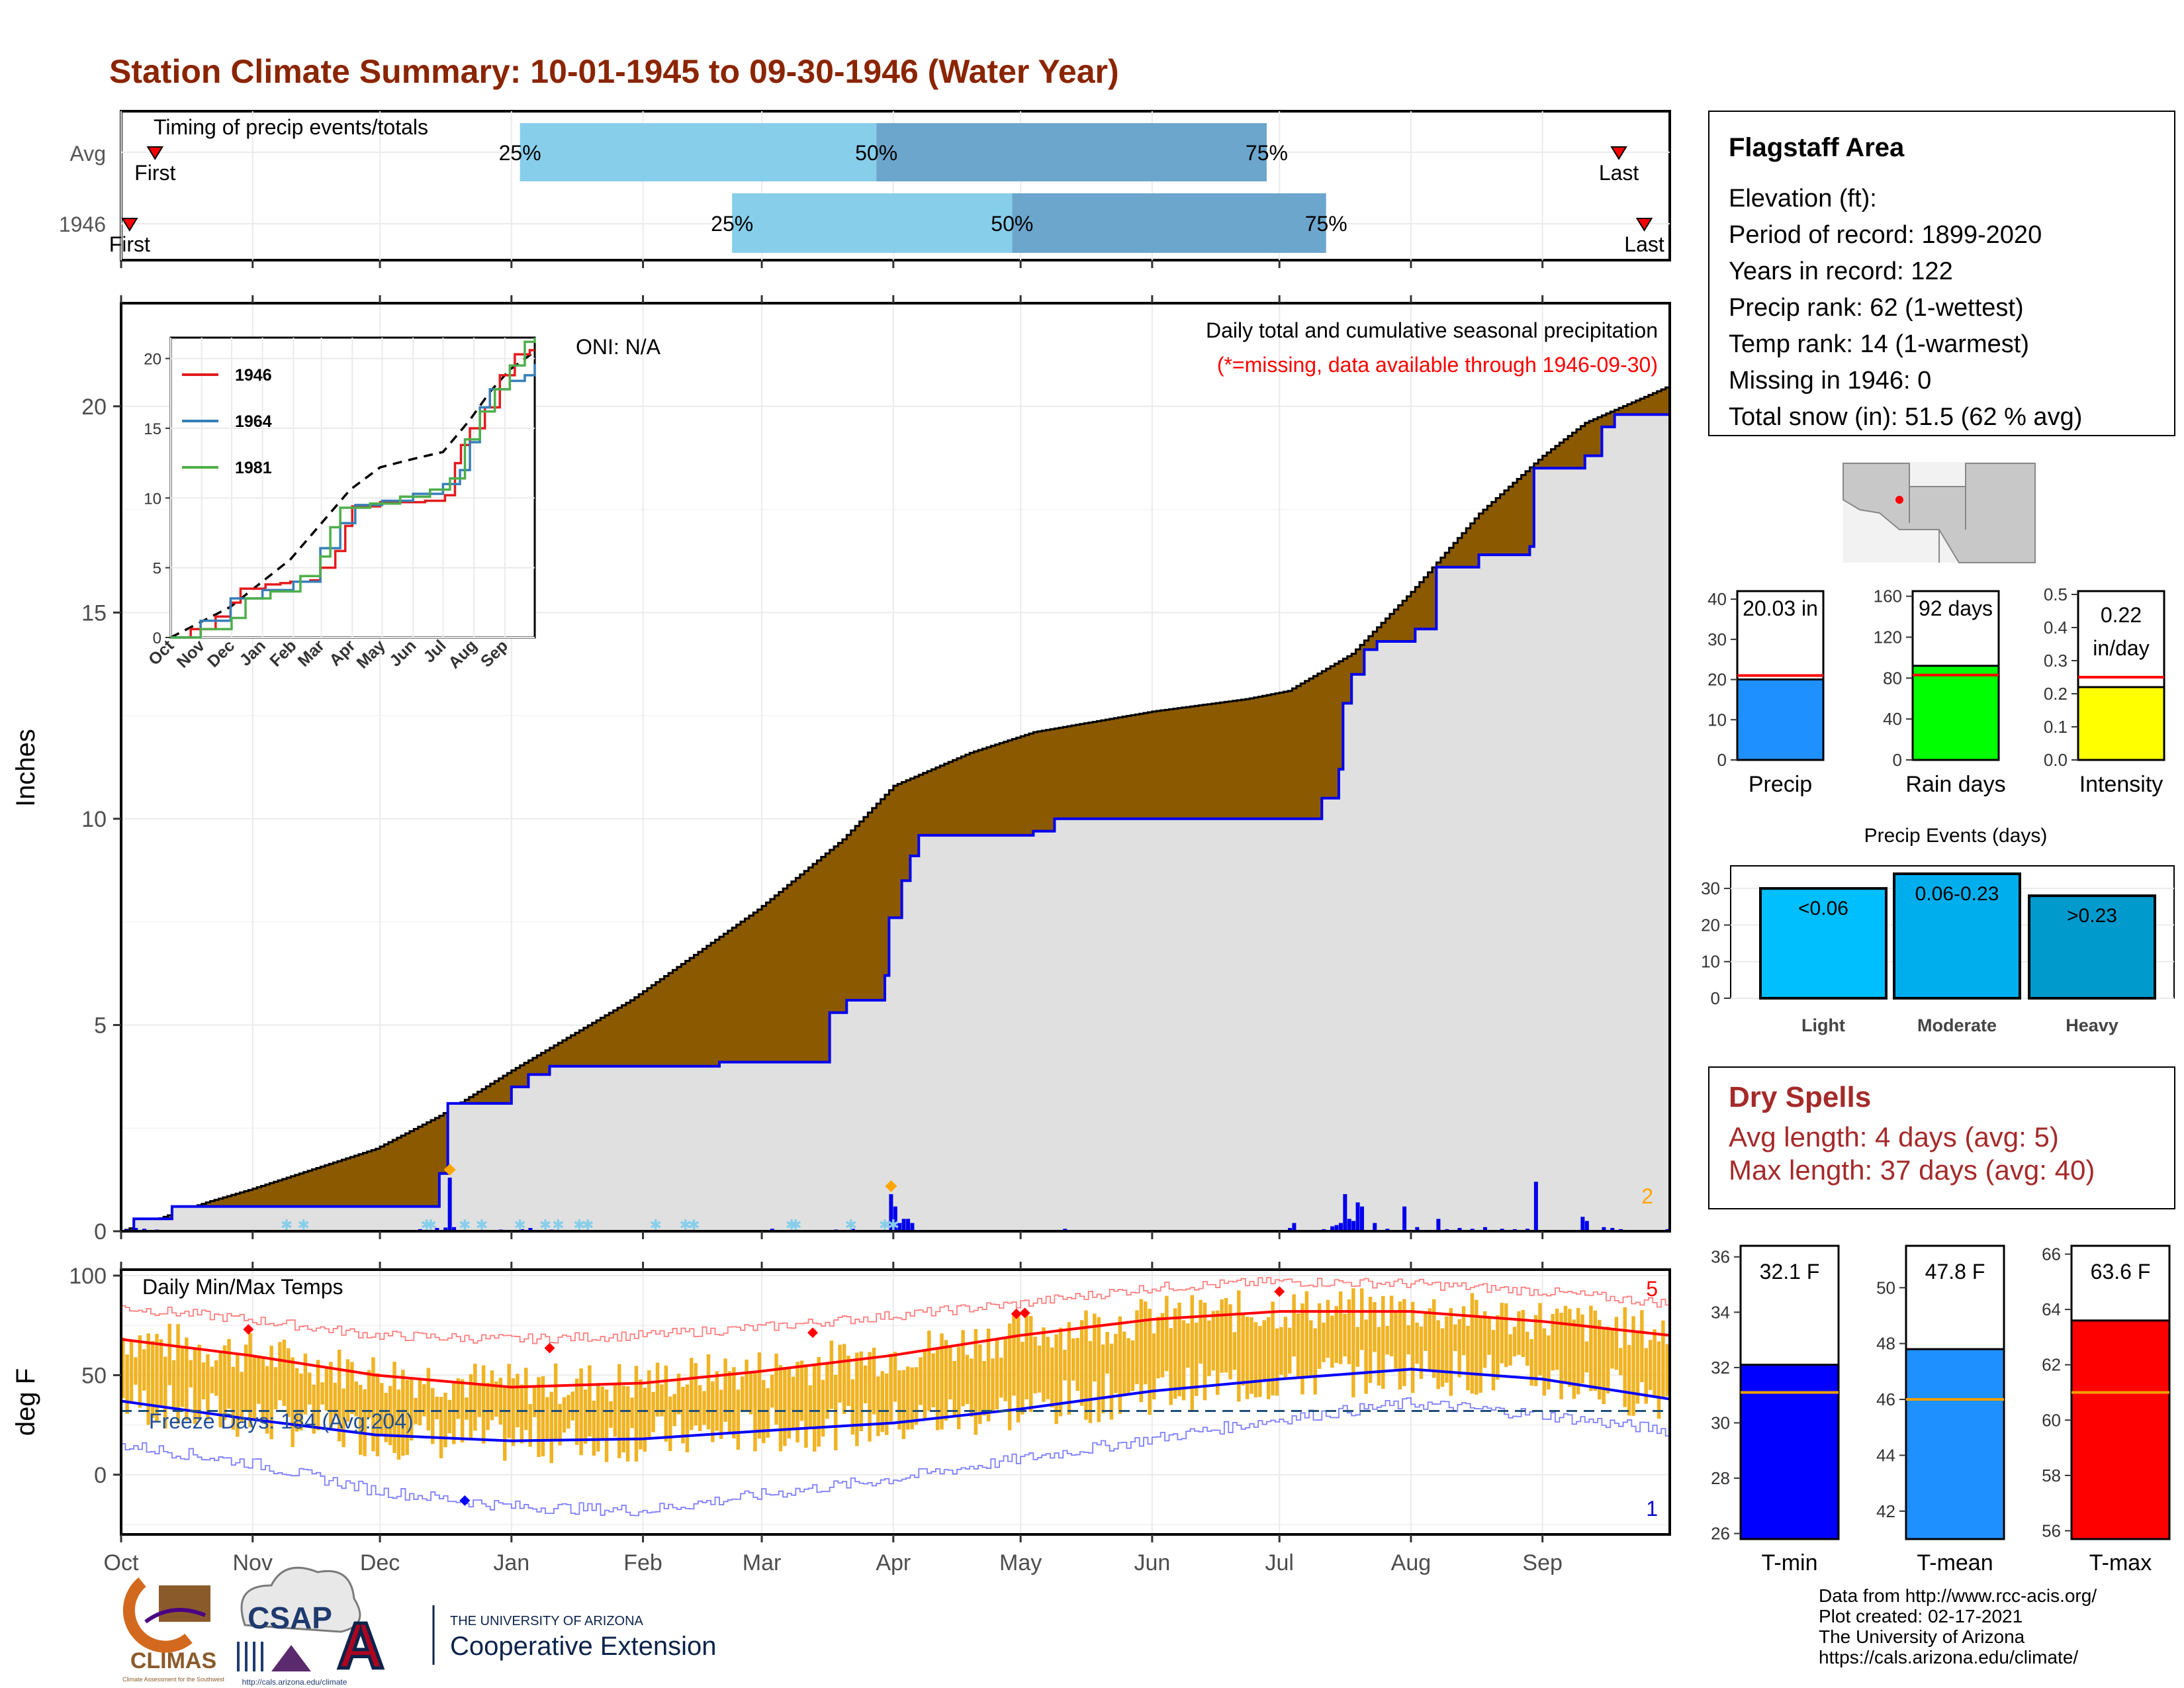 The width and height of the screenshot is (2184, 1688). What do you see at coordinates (1710, 925) in the screenshot?
I see `events-y-tick-label: 20` at bounding box center [1710, 925].